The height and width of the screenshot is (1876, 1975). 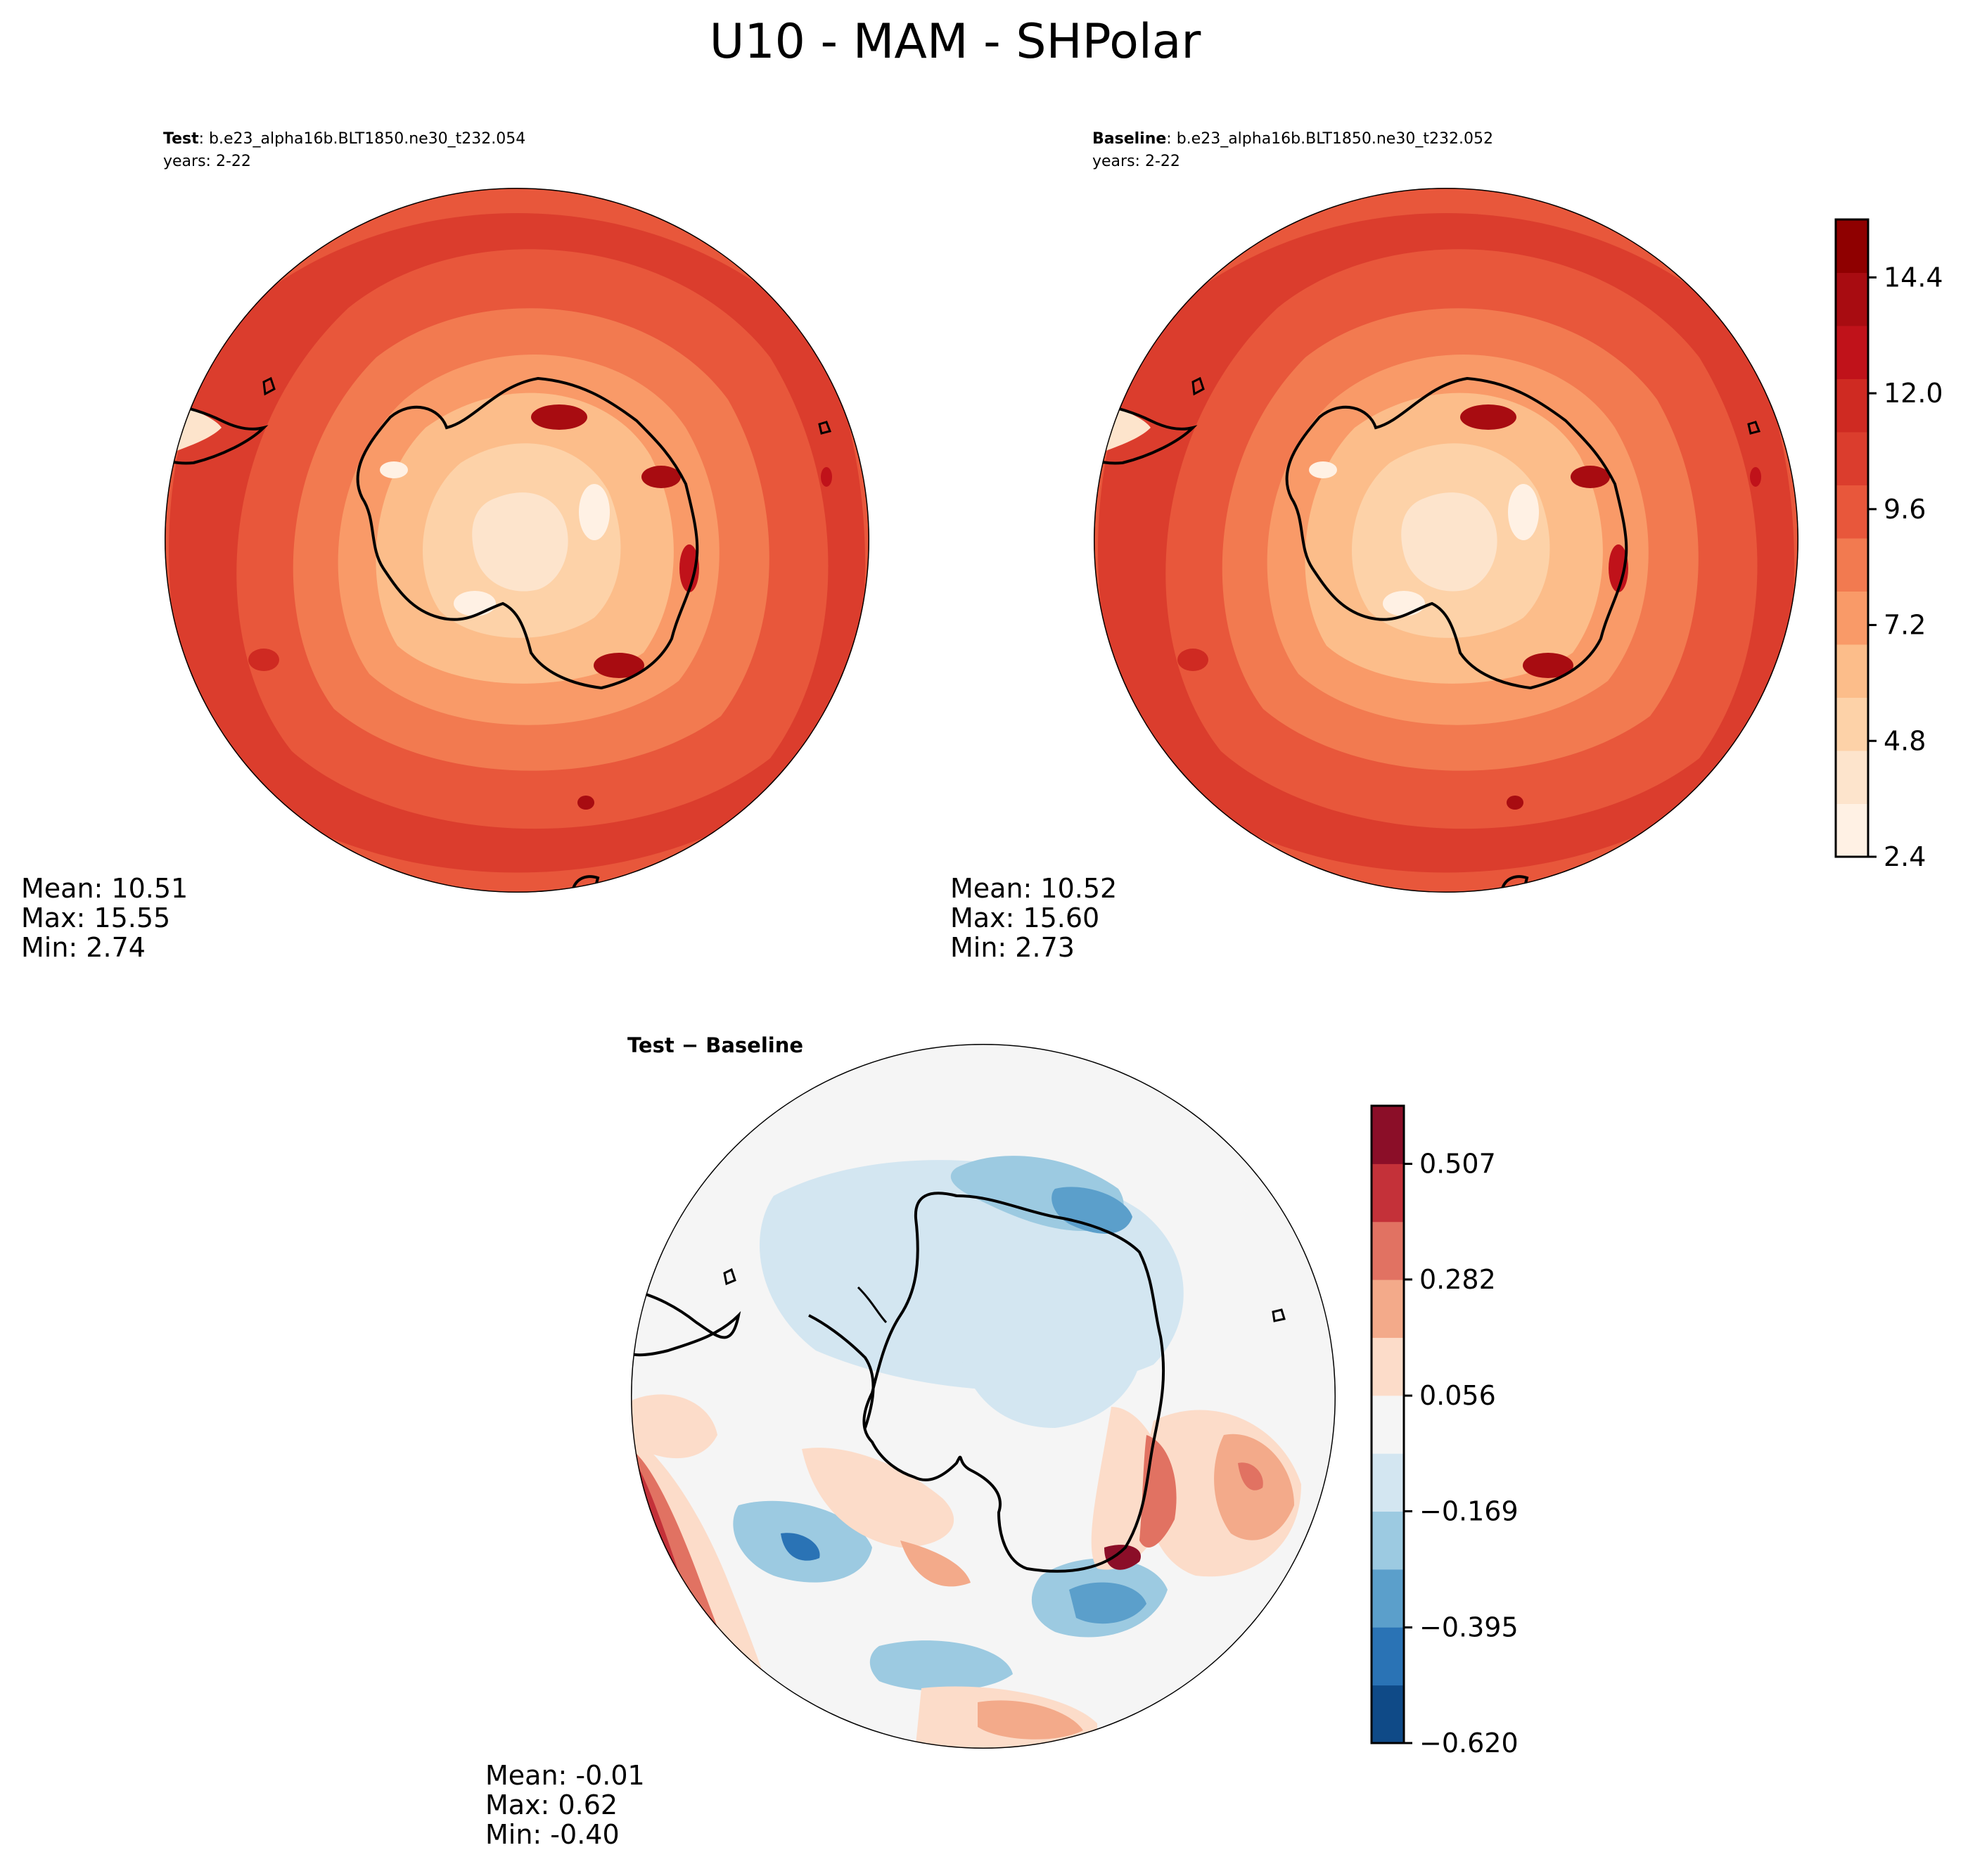 I want to click on main-colorbar-tick-label: 12.0, so click(x=1913, y=393).